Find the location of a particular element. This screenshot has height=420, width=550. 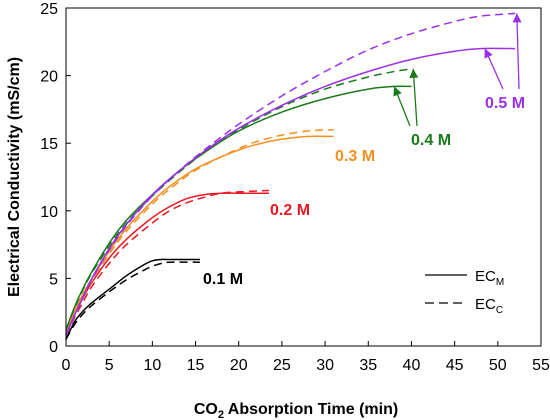

x-tick-label: 10 is located at coordinates (152, 365).